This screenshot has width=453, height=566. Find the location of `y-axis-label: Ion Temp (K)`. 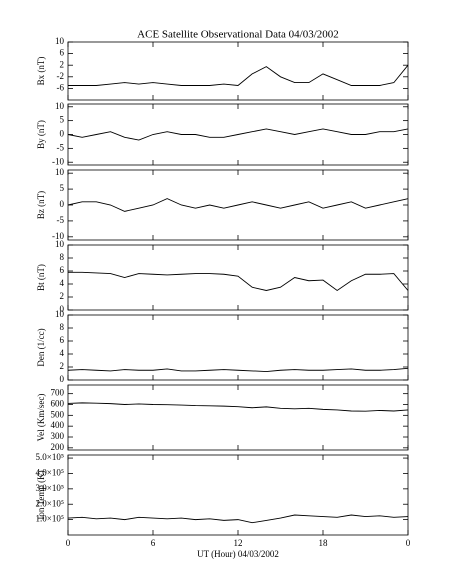

y-axis-label: Ion Temp (K) is located at coordinates (41, 494).